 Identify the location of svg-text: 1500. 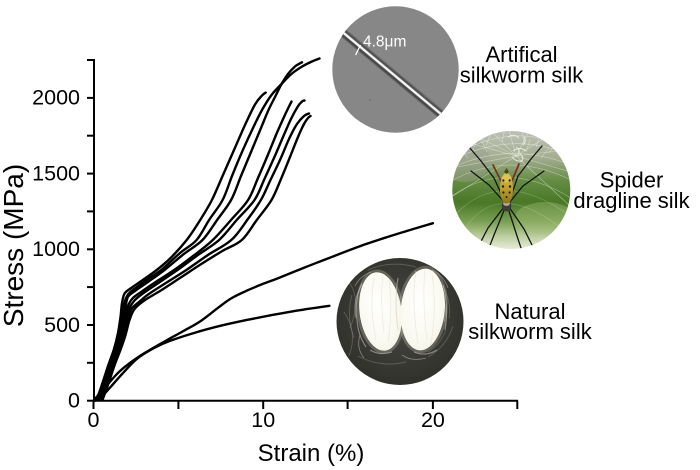
(56, 173).